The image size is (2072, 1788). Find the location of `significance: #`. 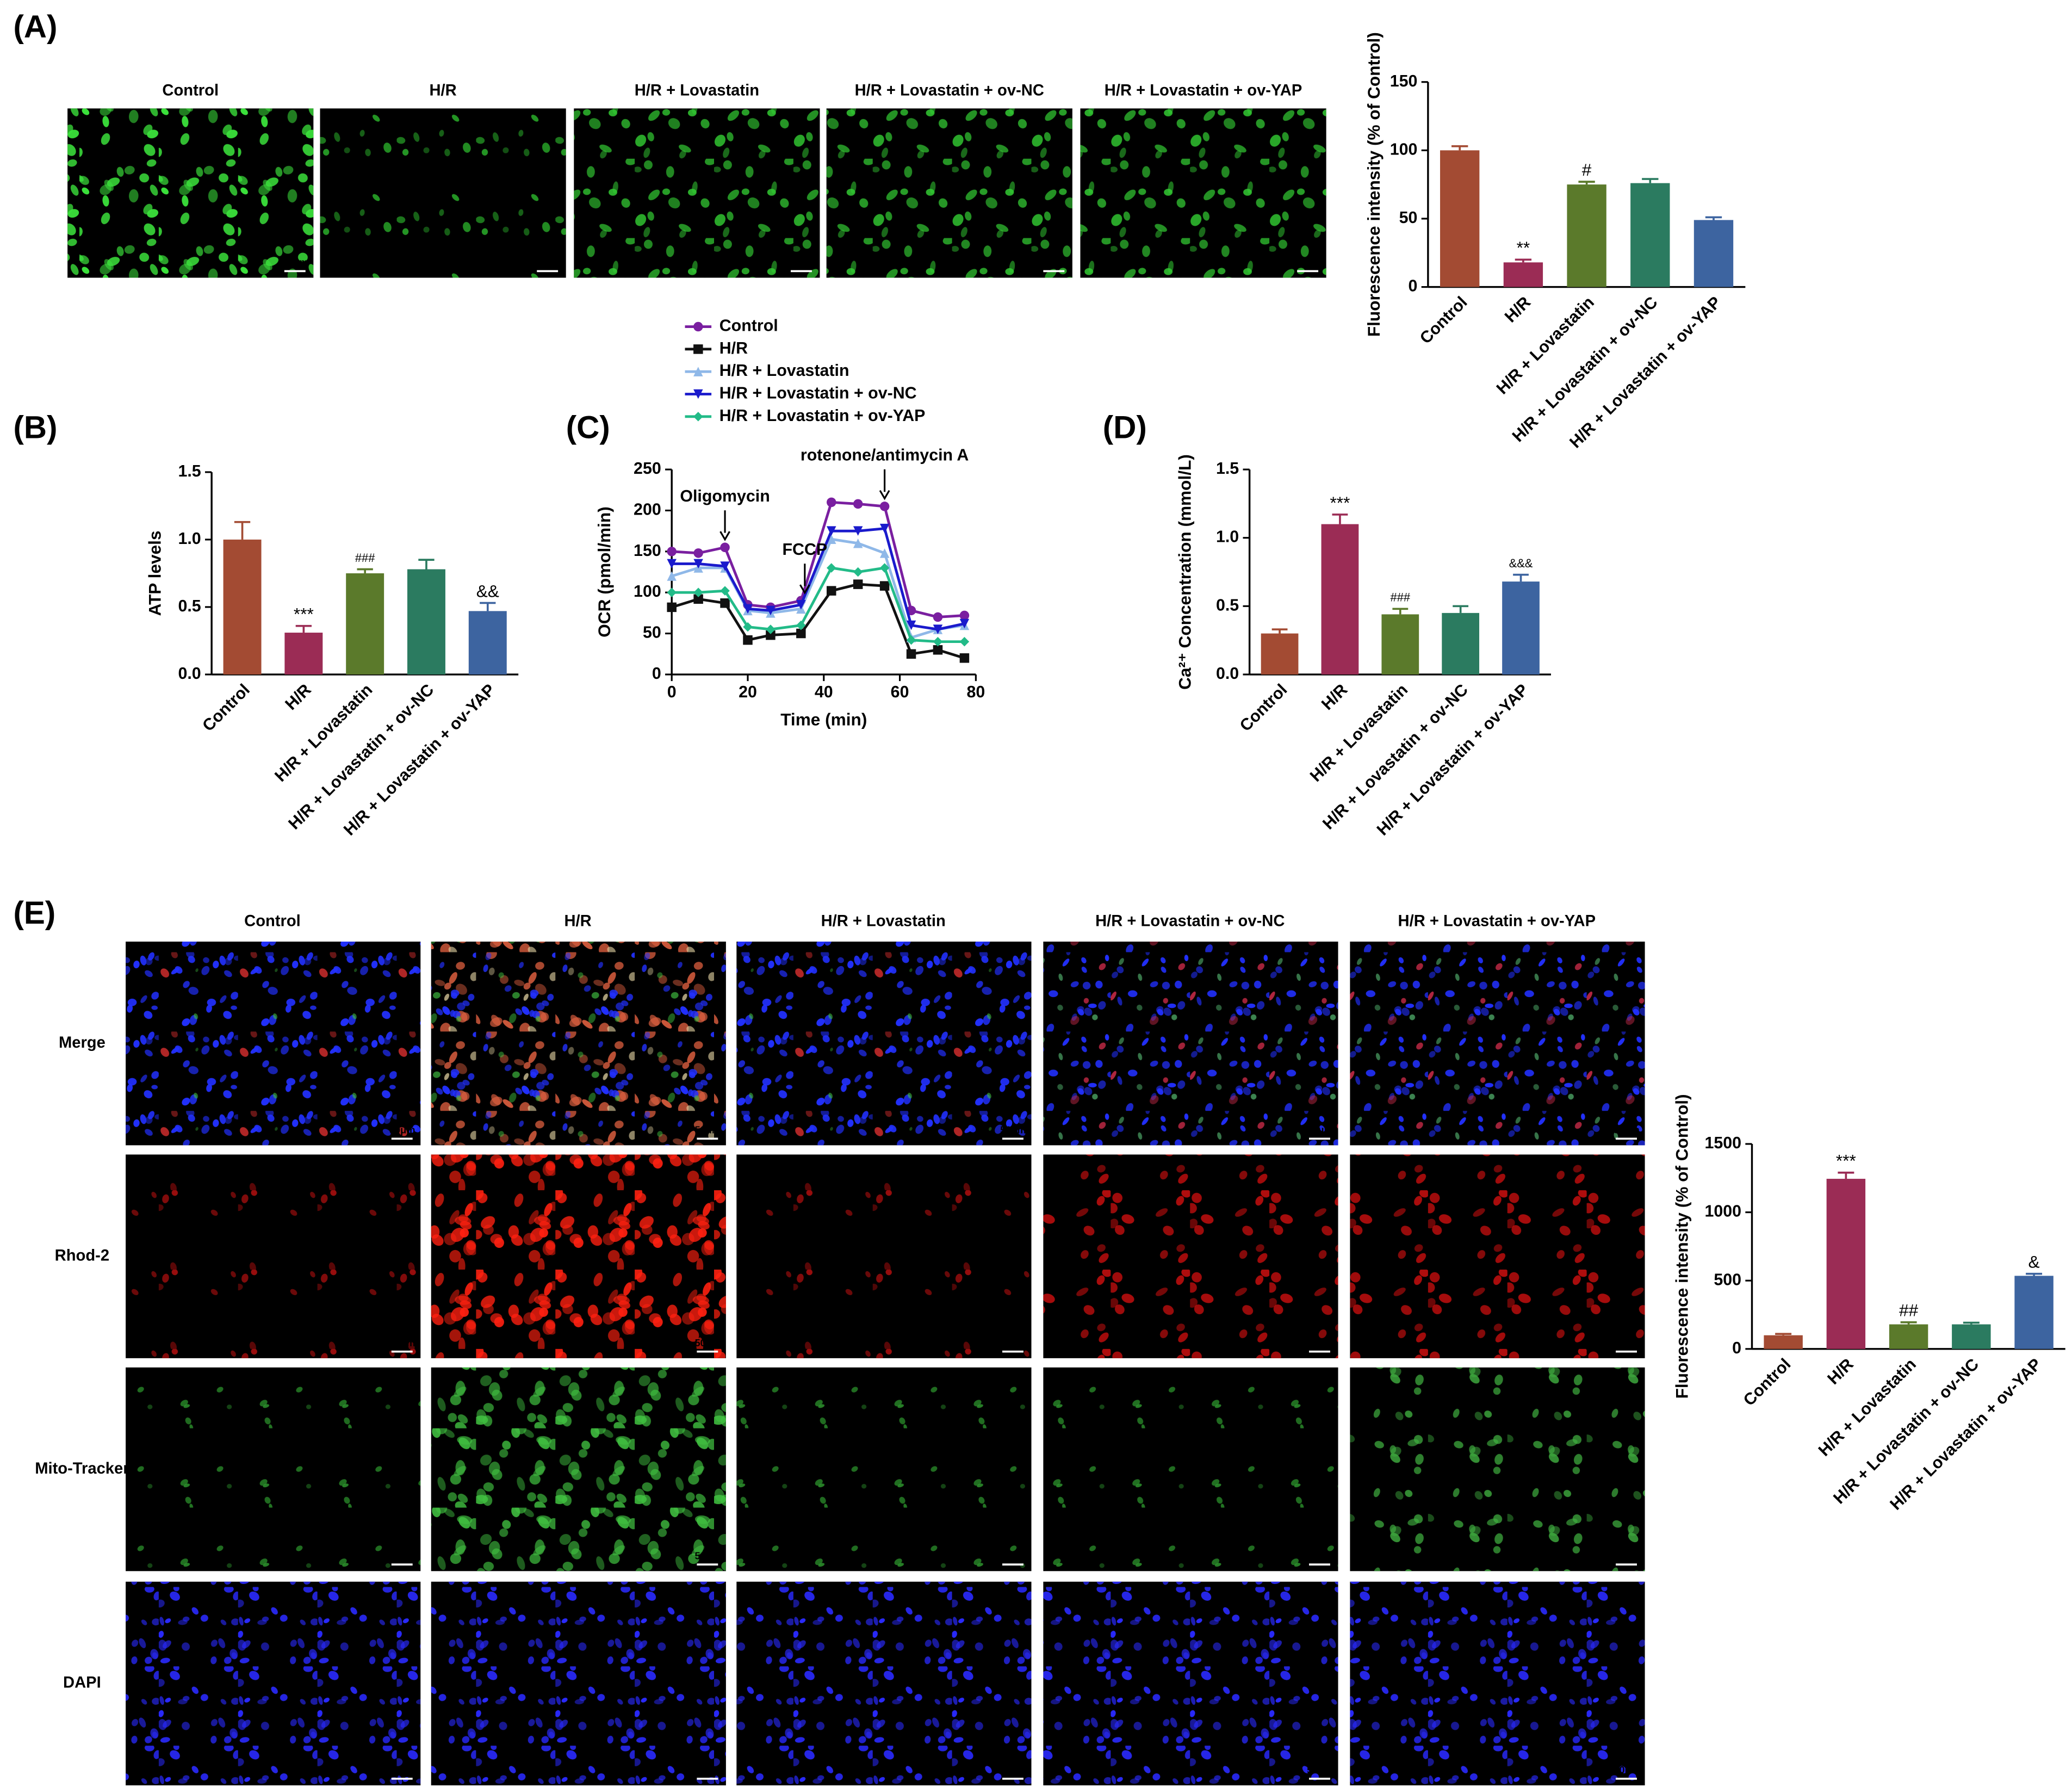

significance: # is located at coordinates (1587, 170).